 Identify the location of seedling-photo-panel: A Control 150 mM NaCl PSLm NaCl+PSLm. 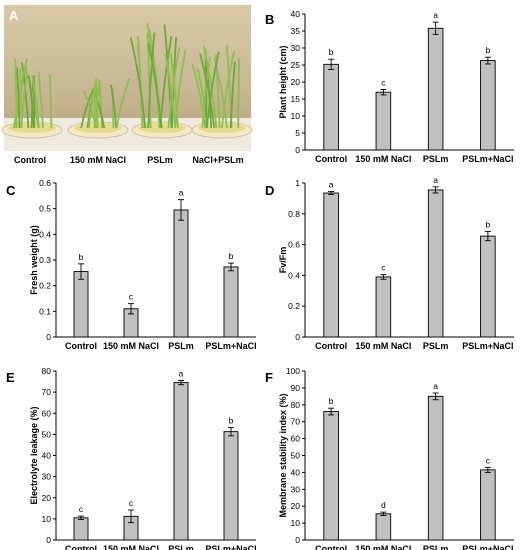
(127, 85).